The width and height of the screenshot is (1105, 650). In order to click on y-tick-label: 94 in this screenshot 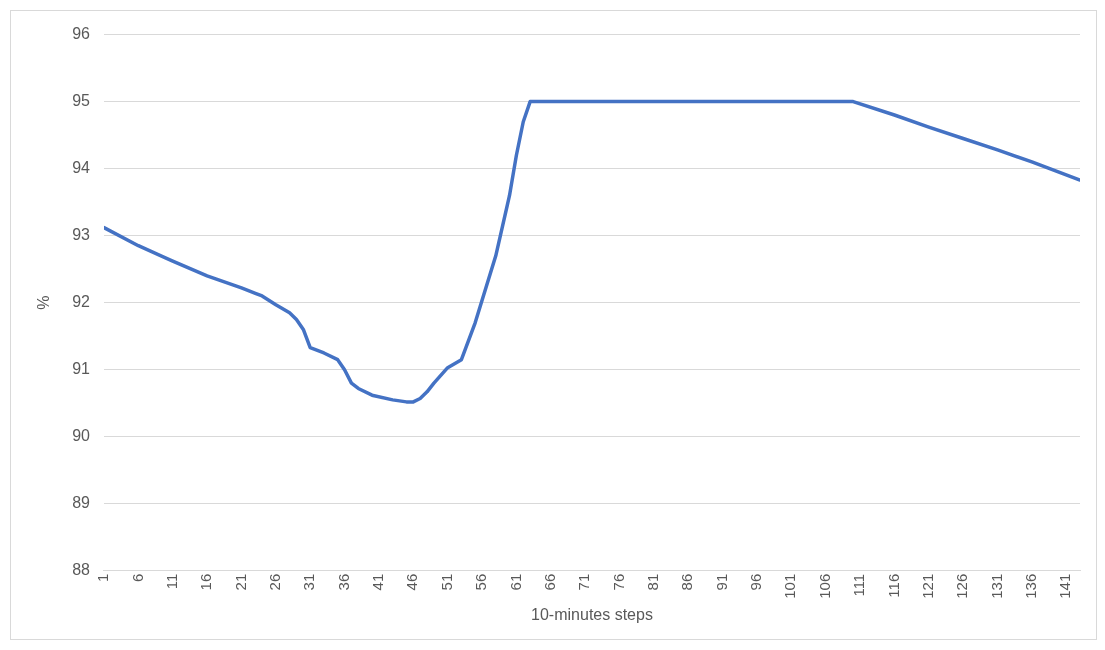, I will do `click(81, 168)`.